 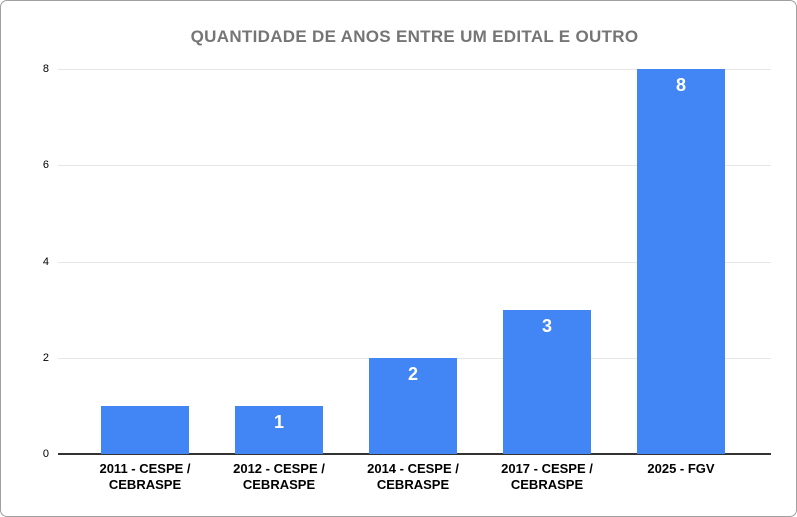 I want to click on bar: 1, so click(x=279, y=429).